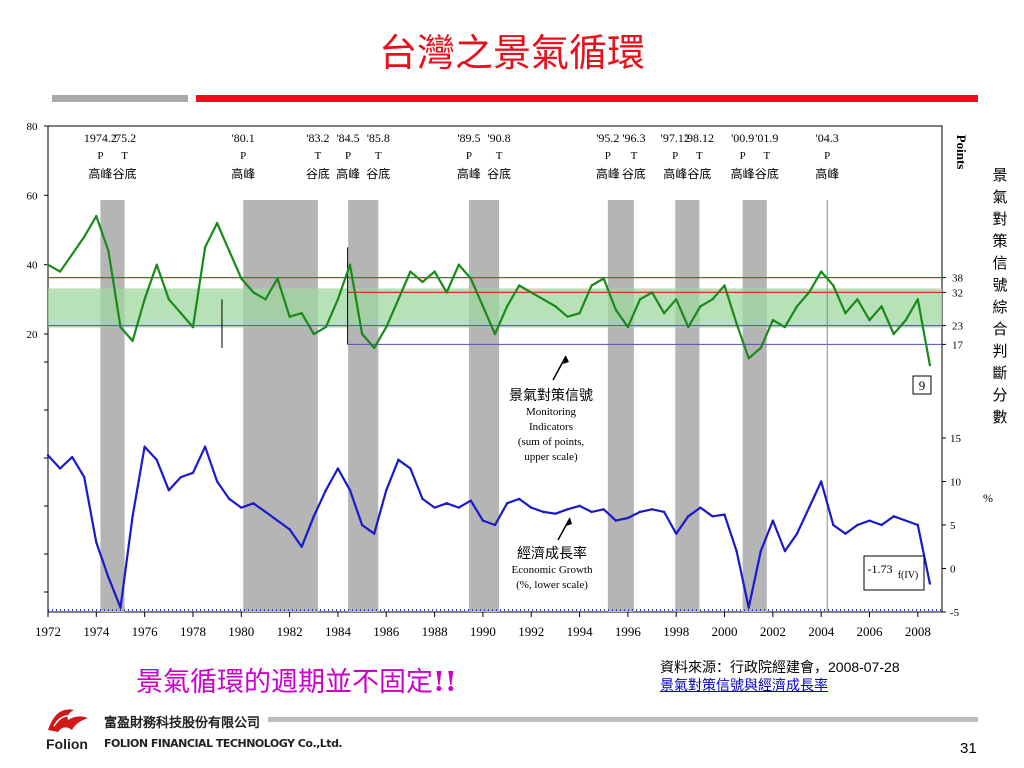 The image size is (1024, 768). I want to click on signal-label-line: 景氣對策信號, so click(551, 395).